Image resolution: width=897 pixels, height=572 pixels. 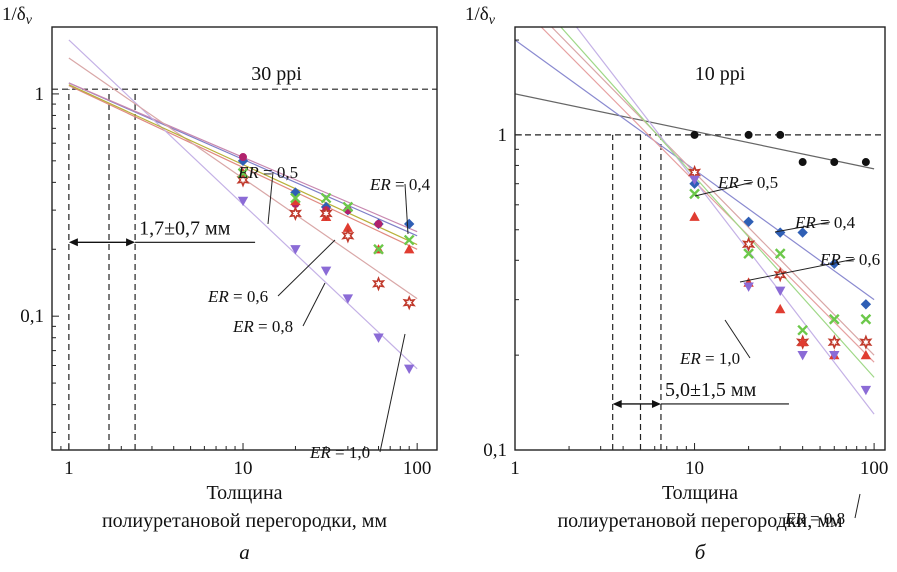 I want to click on panel-label-0: а, so click(x=244, y=552).